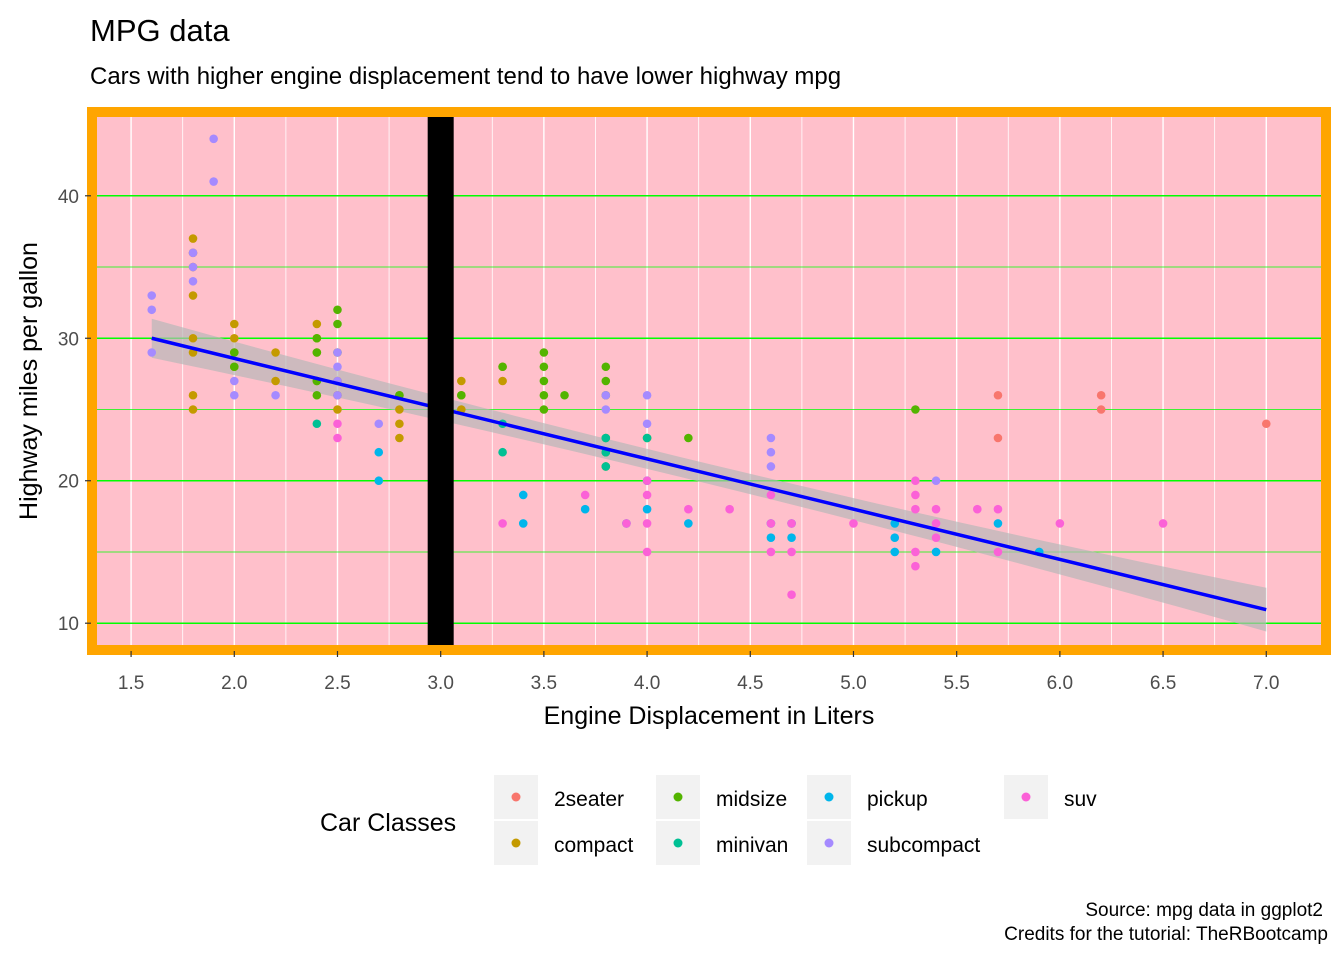 This screenshot has width=1344, height=960. What do you see at coordinates (29, 381) in the screenshot?
I see `y-axis-title: Highway miles per gallon` at bounding box center [29, 381].